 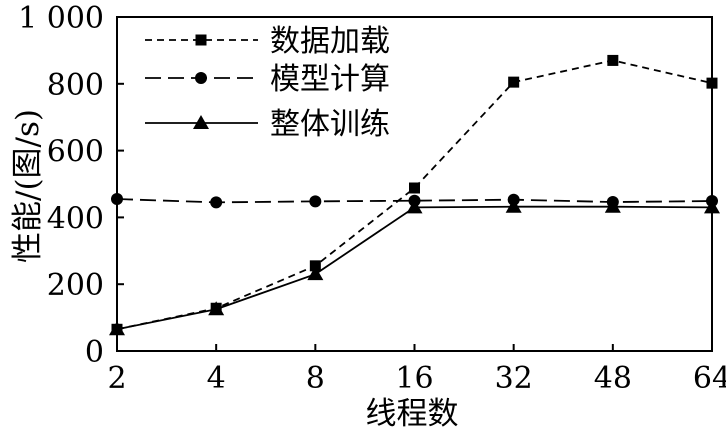 What do you see at coordinates (267, 124) in the screenshot?
I see `legend-item: 整体训练` at bounding box center [267, 124].